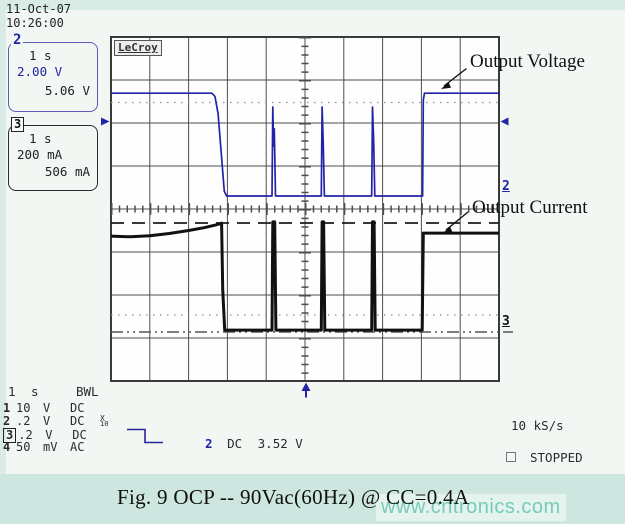  Describe the element at coordinates (530, 207) in the screenshot. I see `output-current-label: Output Current` at that location.